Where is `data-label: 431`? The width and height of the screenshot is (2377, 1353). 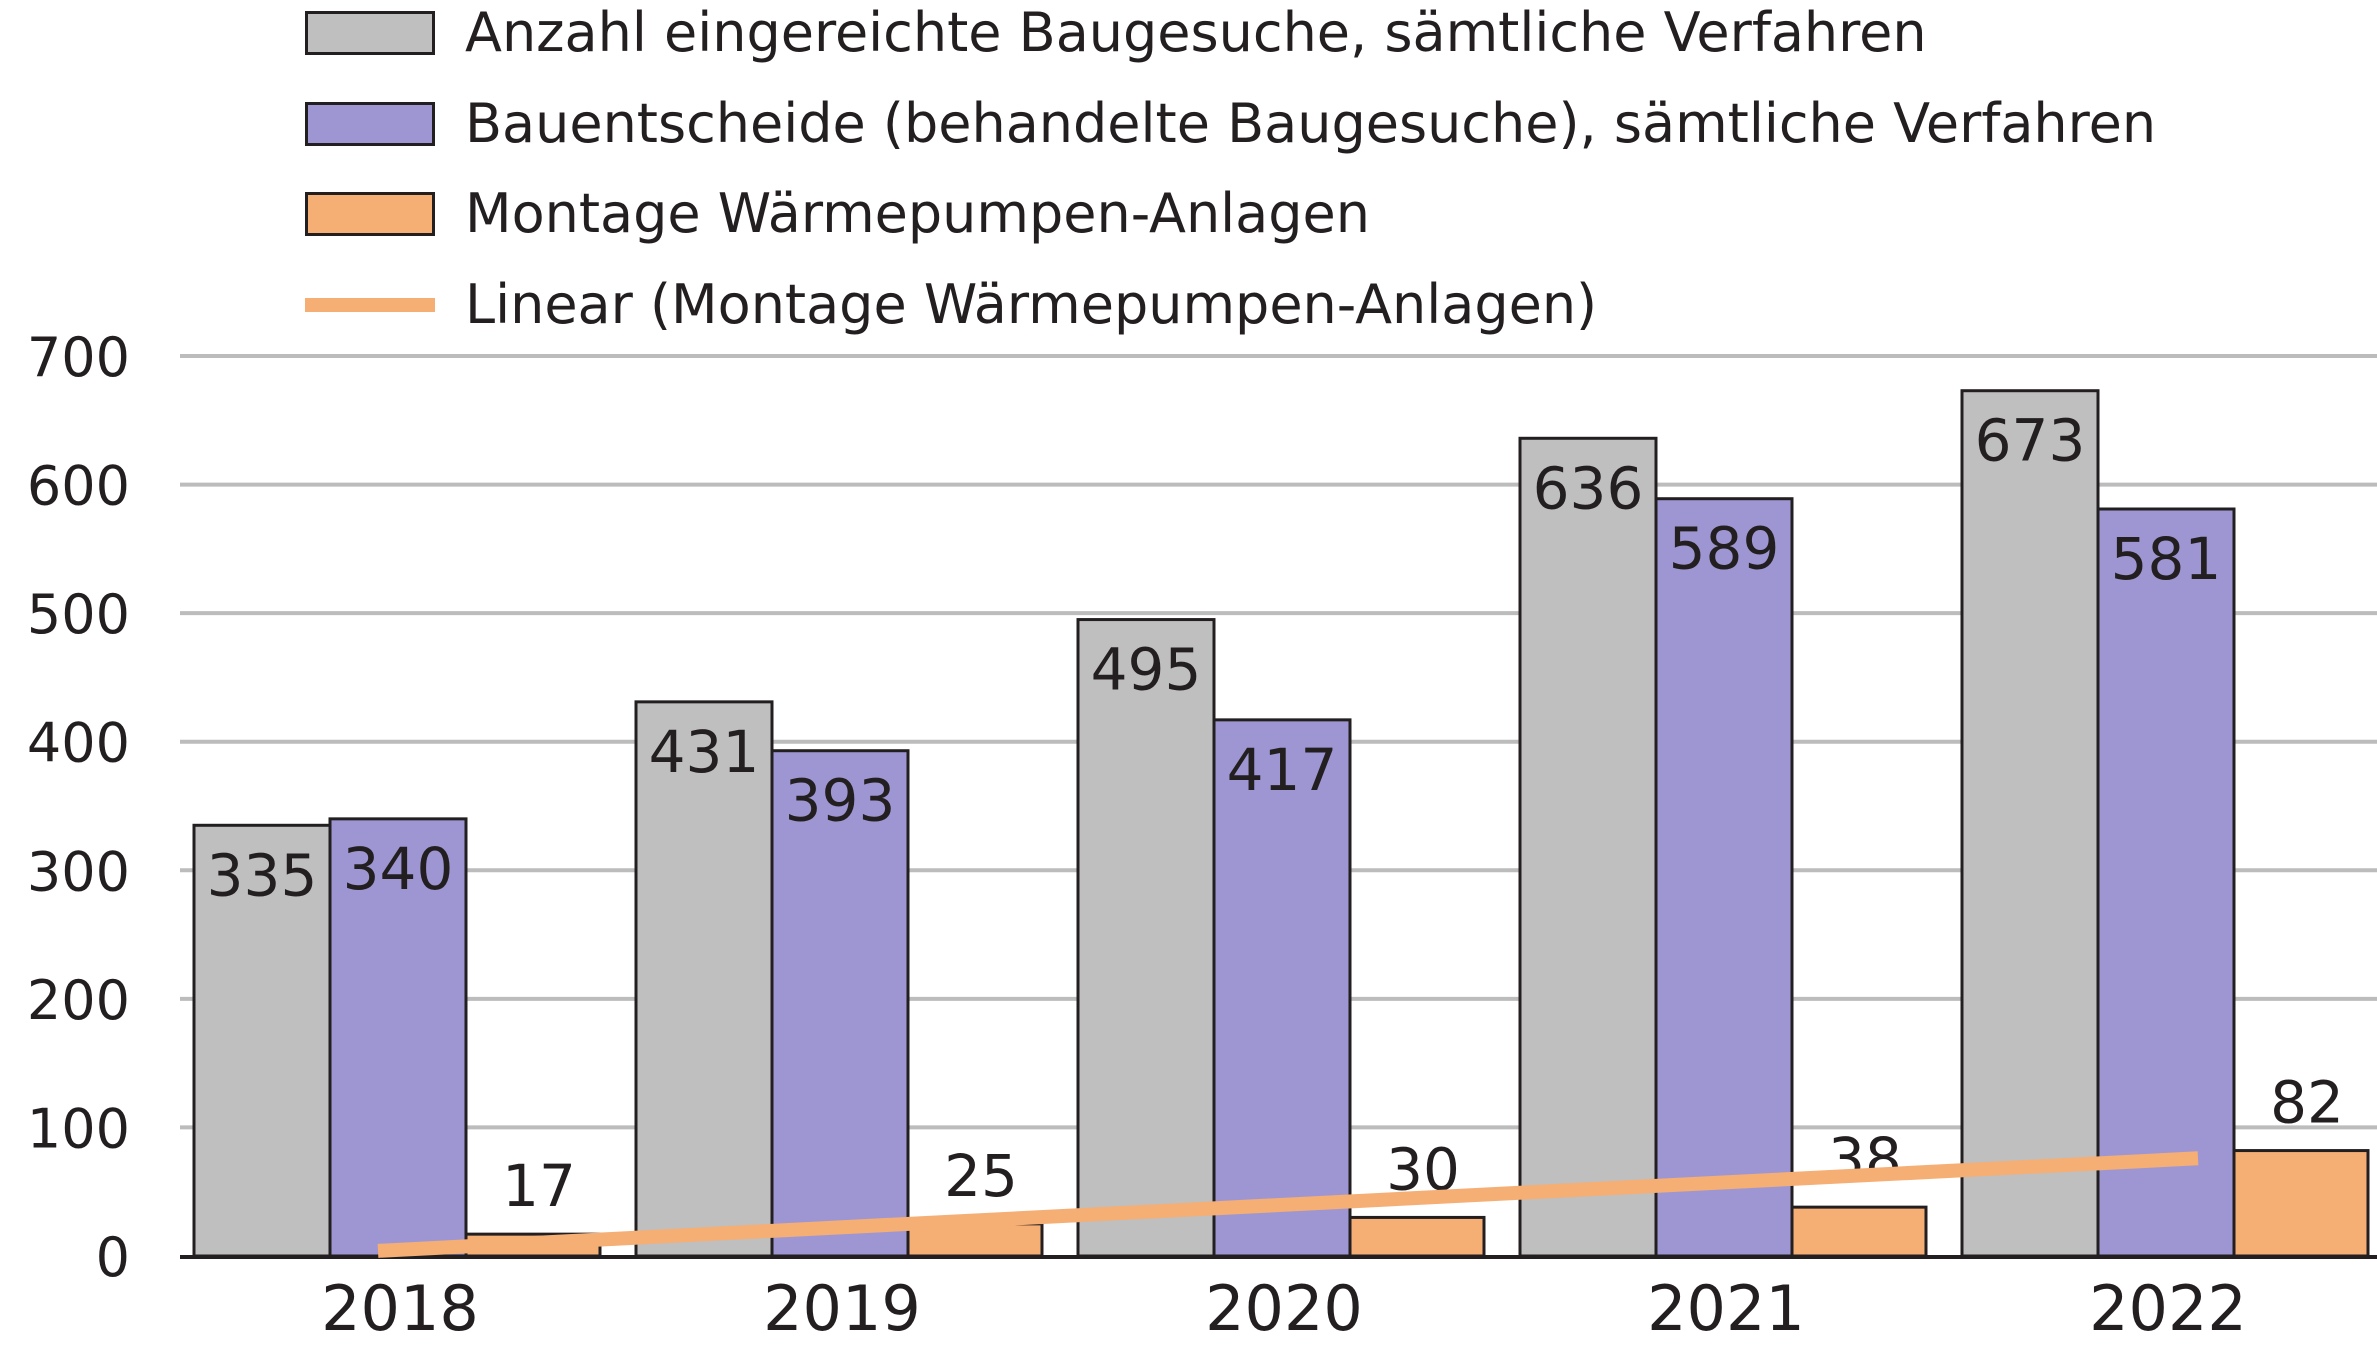 data-label: 431 is located at coordinates (704, 752).